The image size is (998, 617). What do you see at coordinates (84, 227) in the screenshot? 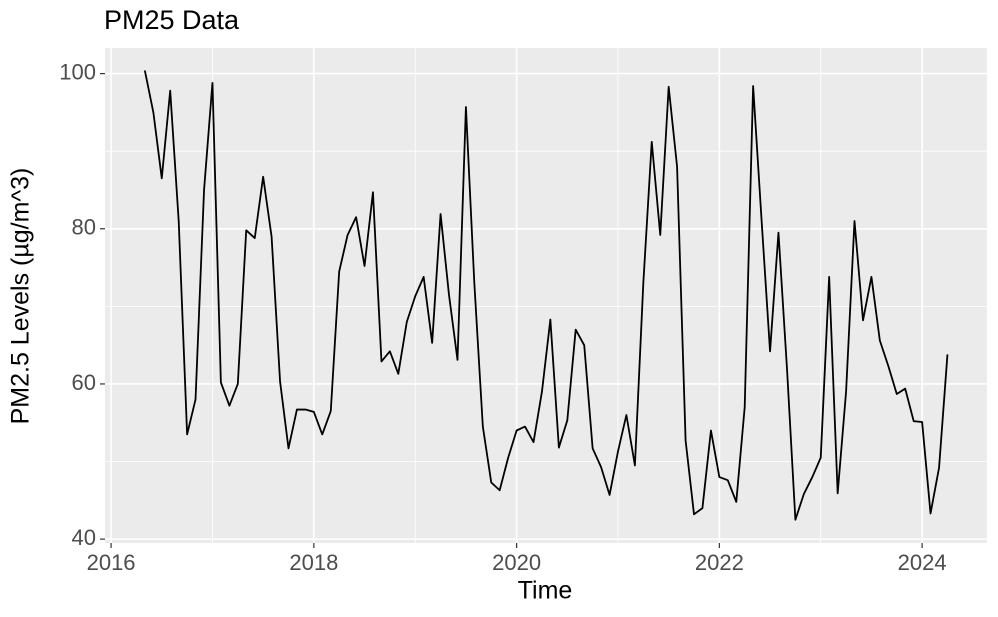
I see `y-tick-label: 80` at bounding box center [84, 227].